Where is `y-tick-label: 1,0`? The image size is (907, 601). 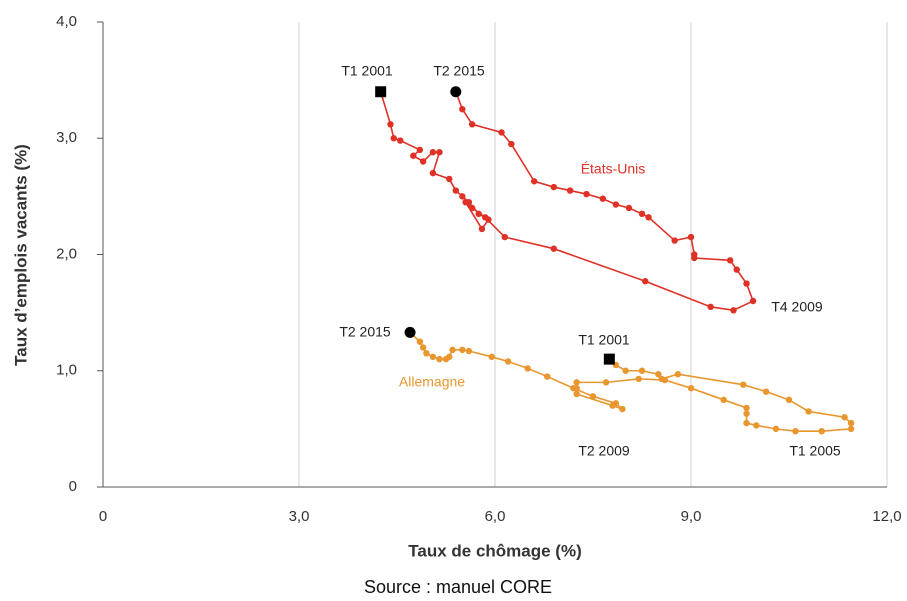
y-tick-label: 1,0 is located at coordinates (66, 370).